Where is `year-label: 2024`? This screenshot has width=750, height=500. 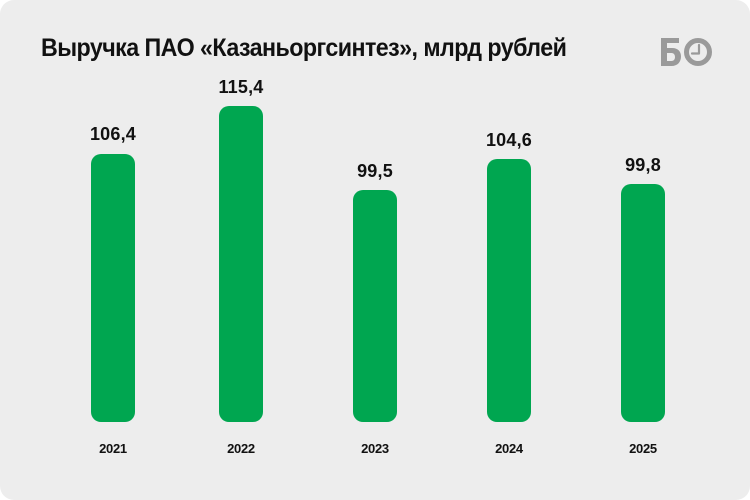 year-label: 2024 is located at coordinates (509, 448).